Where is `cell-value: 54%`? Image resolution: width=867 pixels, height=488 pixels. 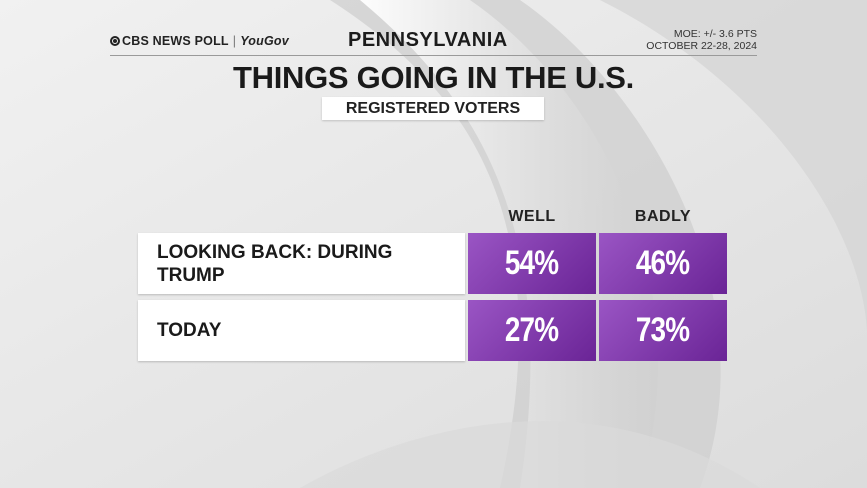 cell-value: 54% is located at coordinates (532, 263).